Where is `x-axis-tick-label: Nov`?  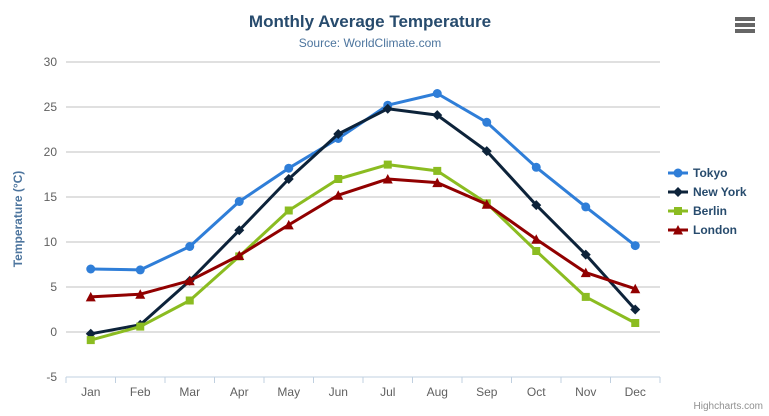 x-axis-tick-label: Nov is located at coordinates (585, 392).